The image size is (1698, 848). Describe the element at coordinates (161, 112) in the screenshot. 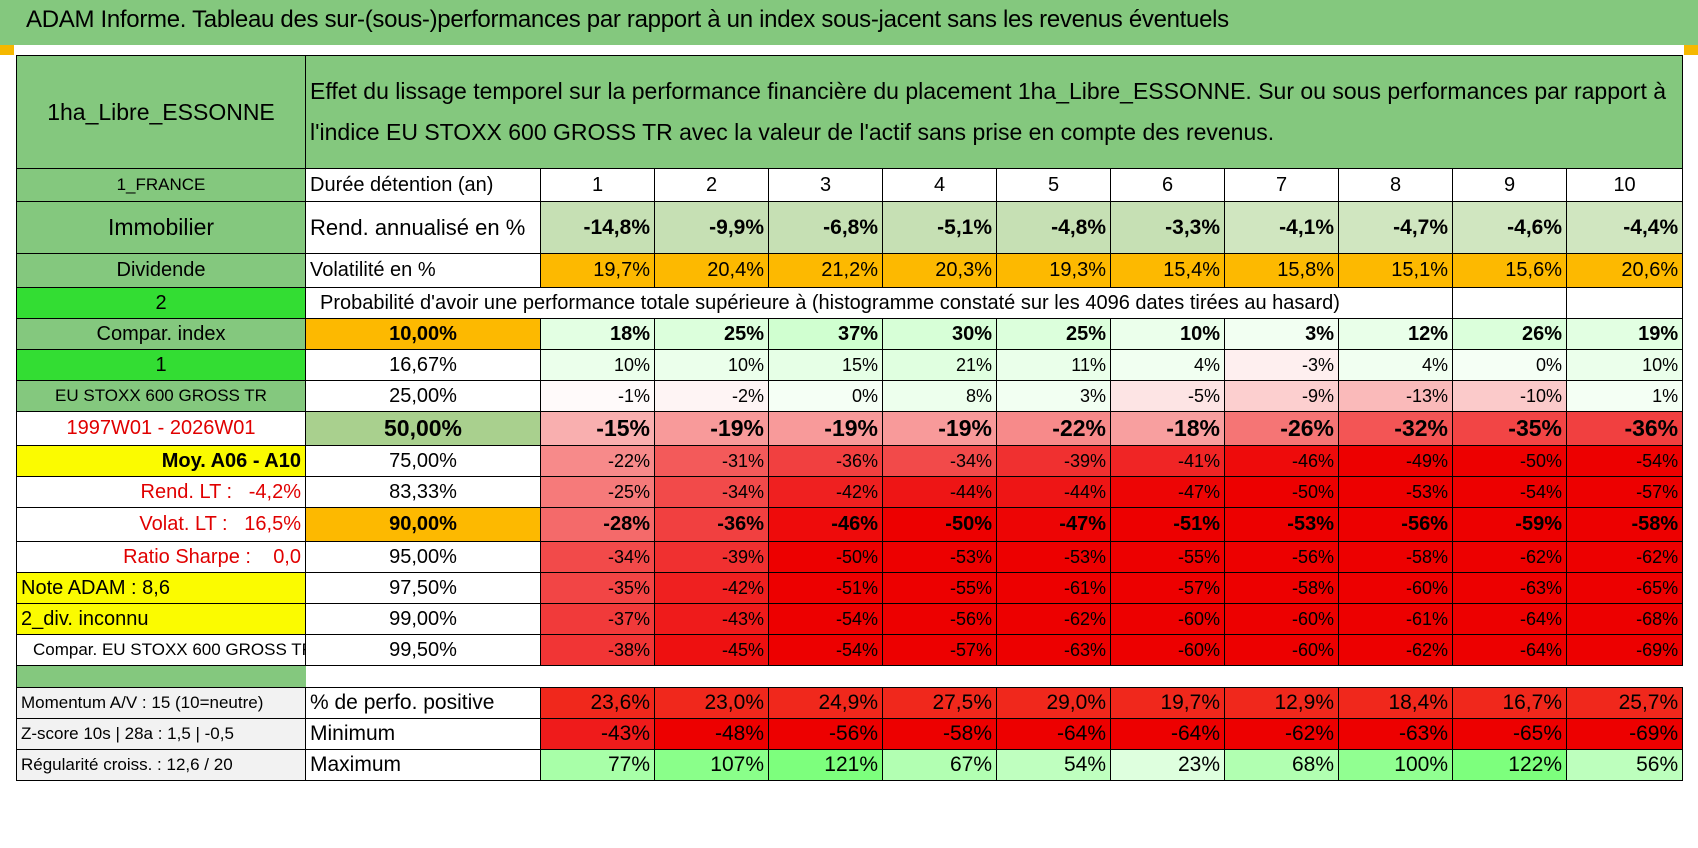

I see `asset-name-cell: 1ha_Libre_ESSONNE` at that location.